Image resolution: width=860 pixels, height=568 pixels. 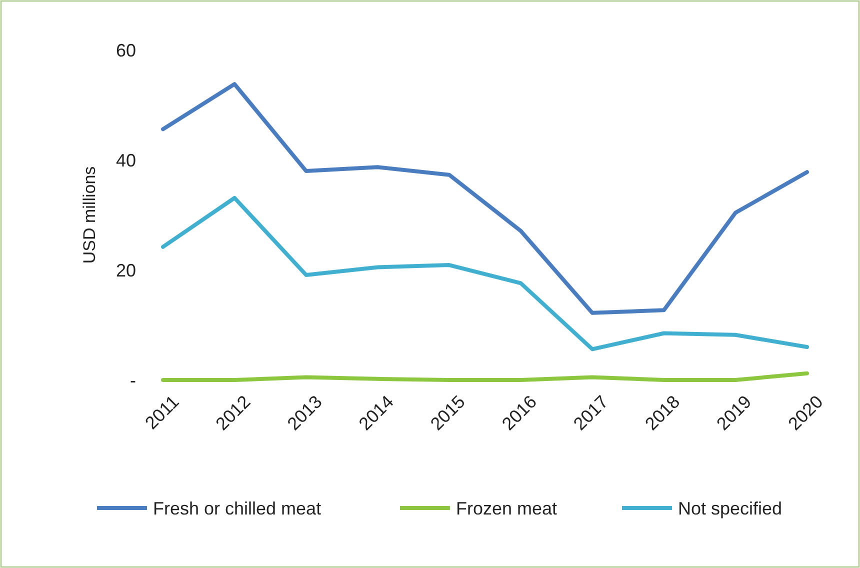 What do you see at coordinates (507, 508) in the screenshot?
I see `legend-label: Frozen meat` at bounding box center [507, 508].